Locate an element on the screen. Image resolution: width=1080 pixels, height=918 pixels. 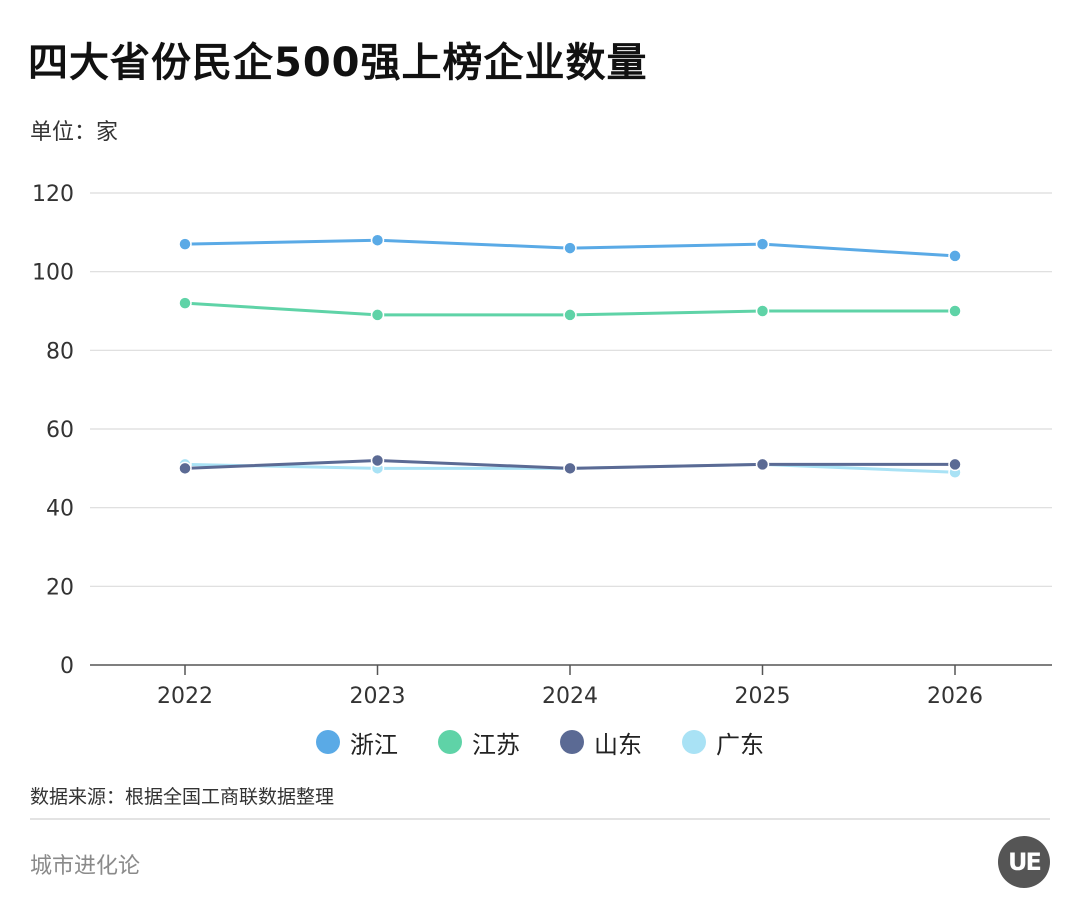
y-tick-label: 100 is located at coordinates (53, 273).